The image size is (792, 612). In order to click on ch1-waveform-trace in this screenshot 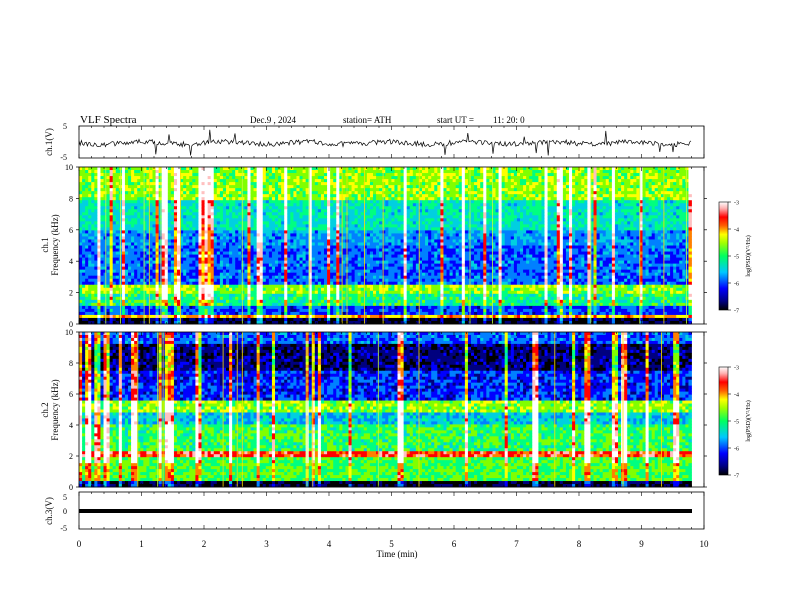, I will do `click(385, 142)`.